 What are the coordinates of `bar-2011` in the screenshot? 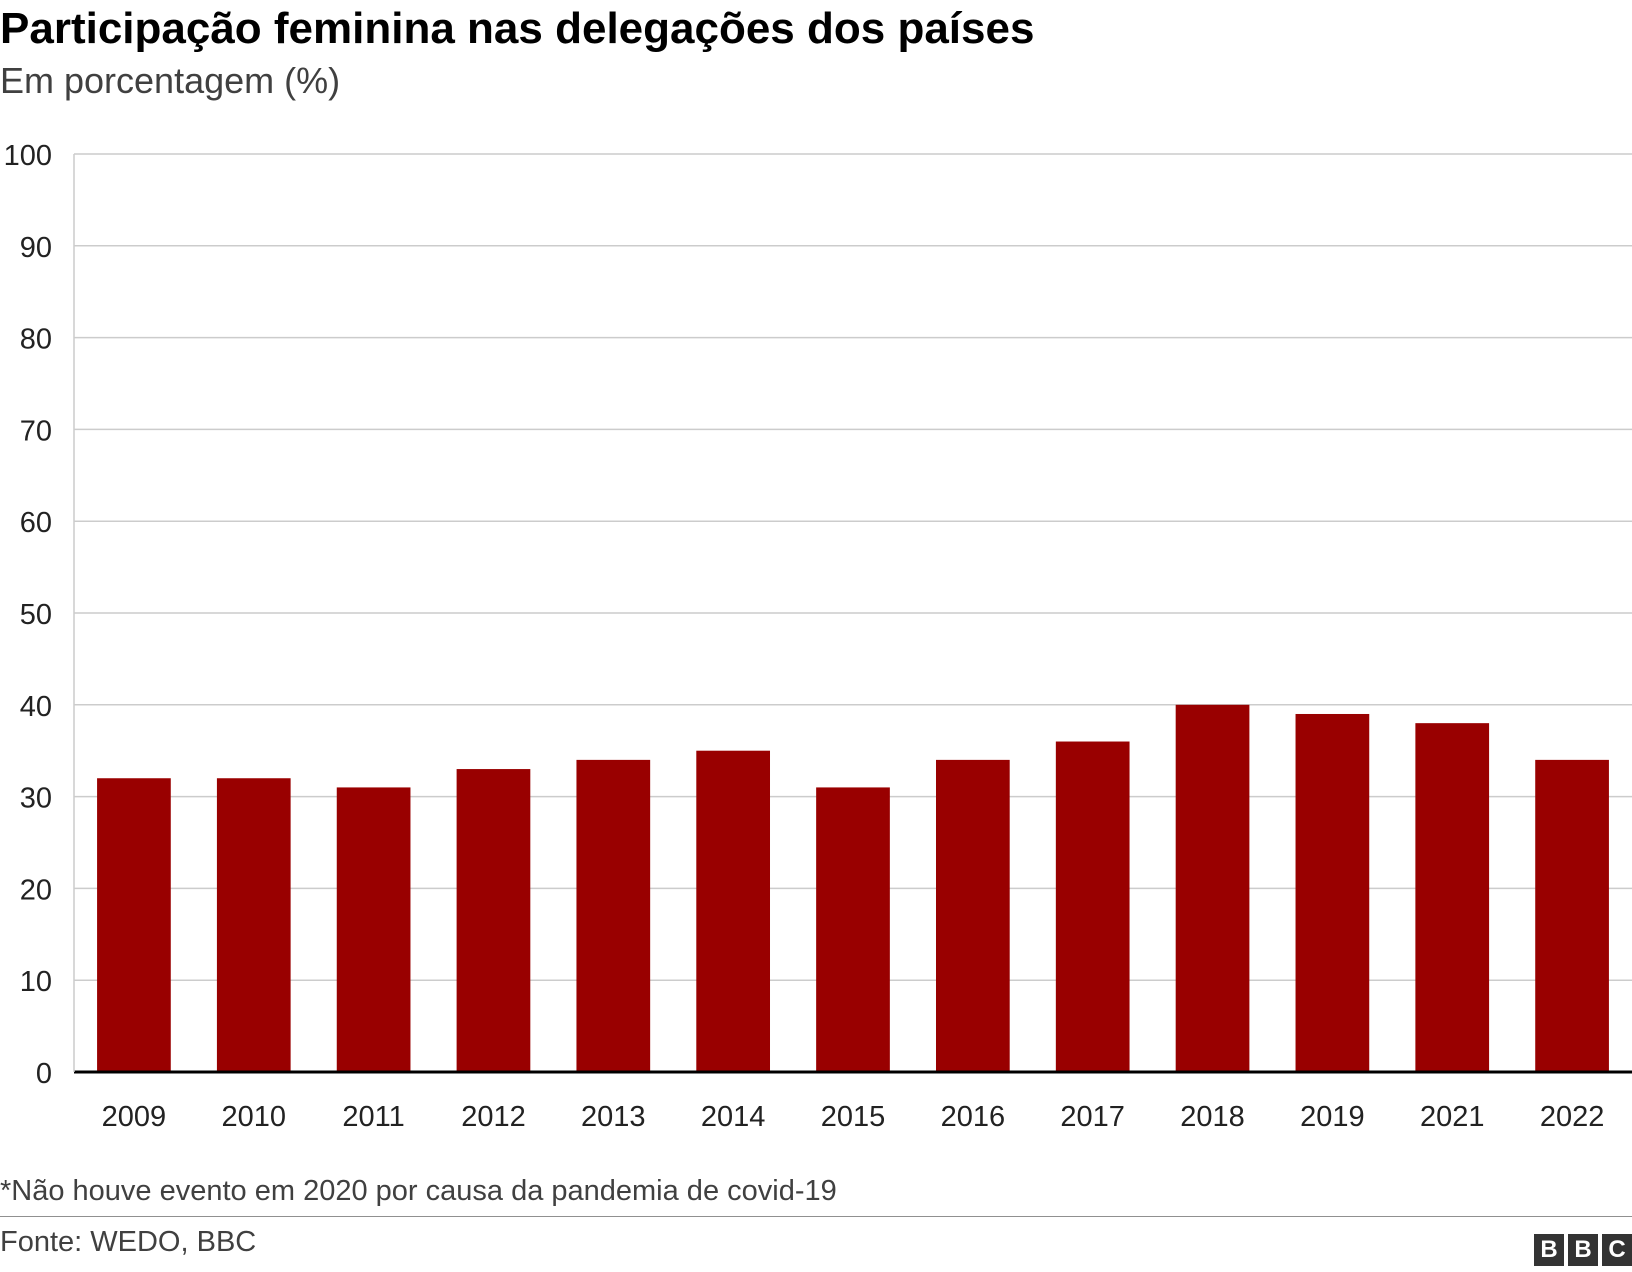 It's located at (373, 929).